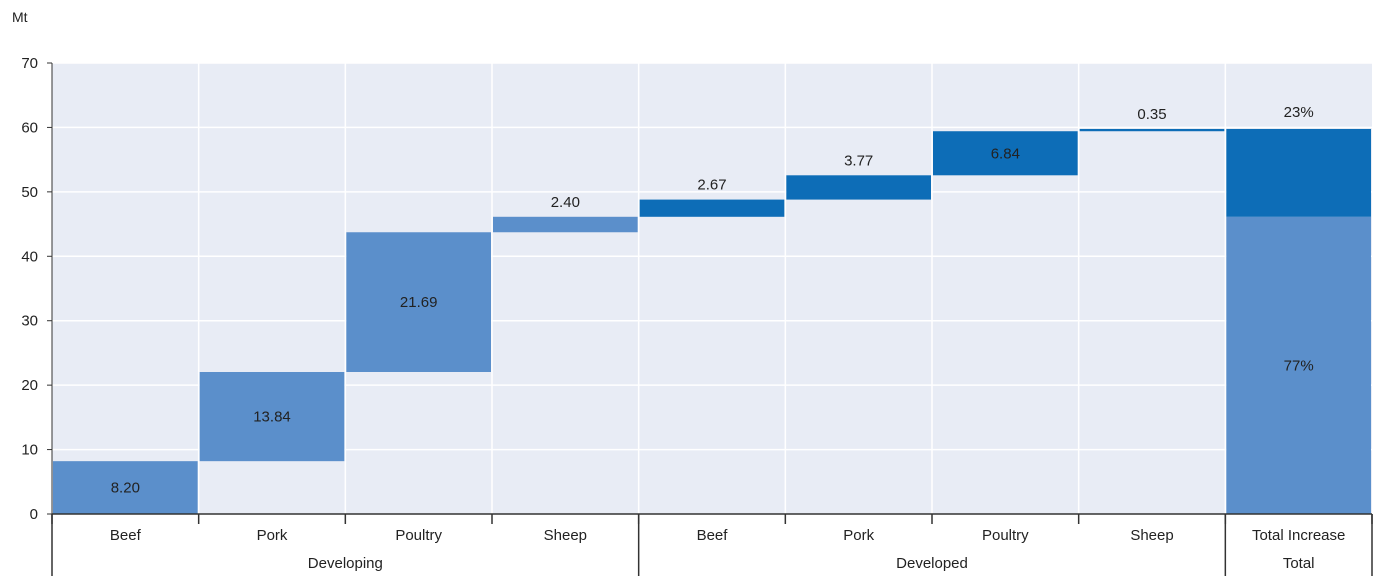  Describe the element at coordinates (34, 514) in the screenshot. I see `y-tick-label: 0` at that location.